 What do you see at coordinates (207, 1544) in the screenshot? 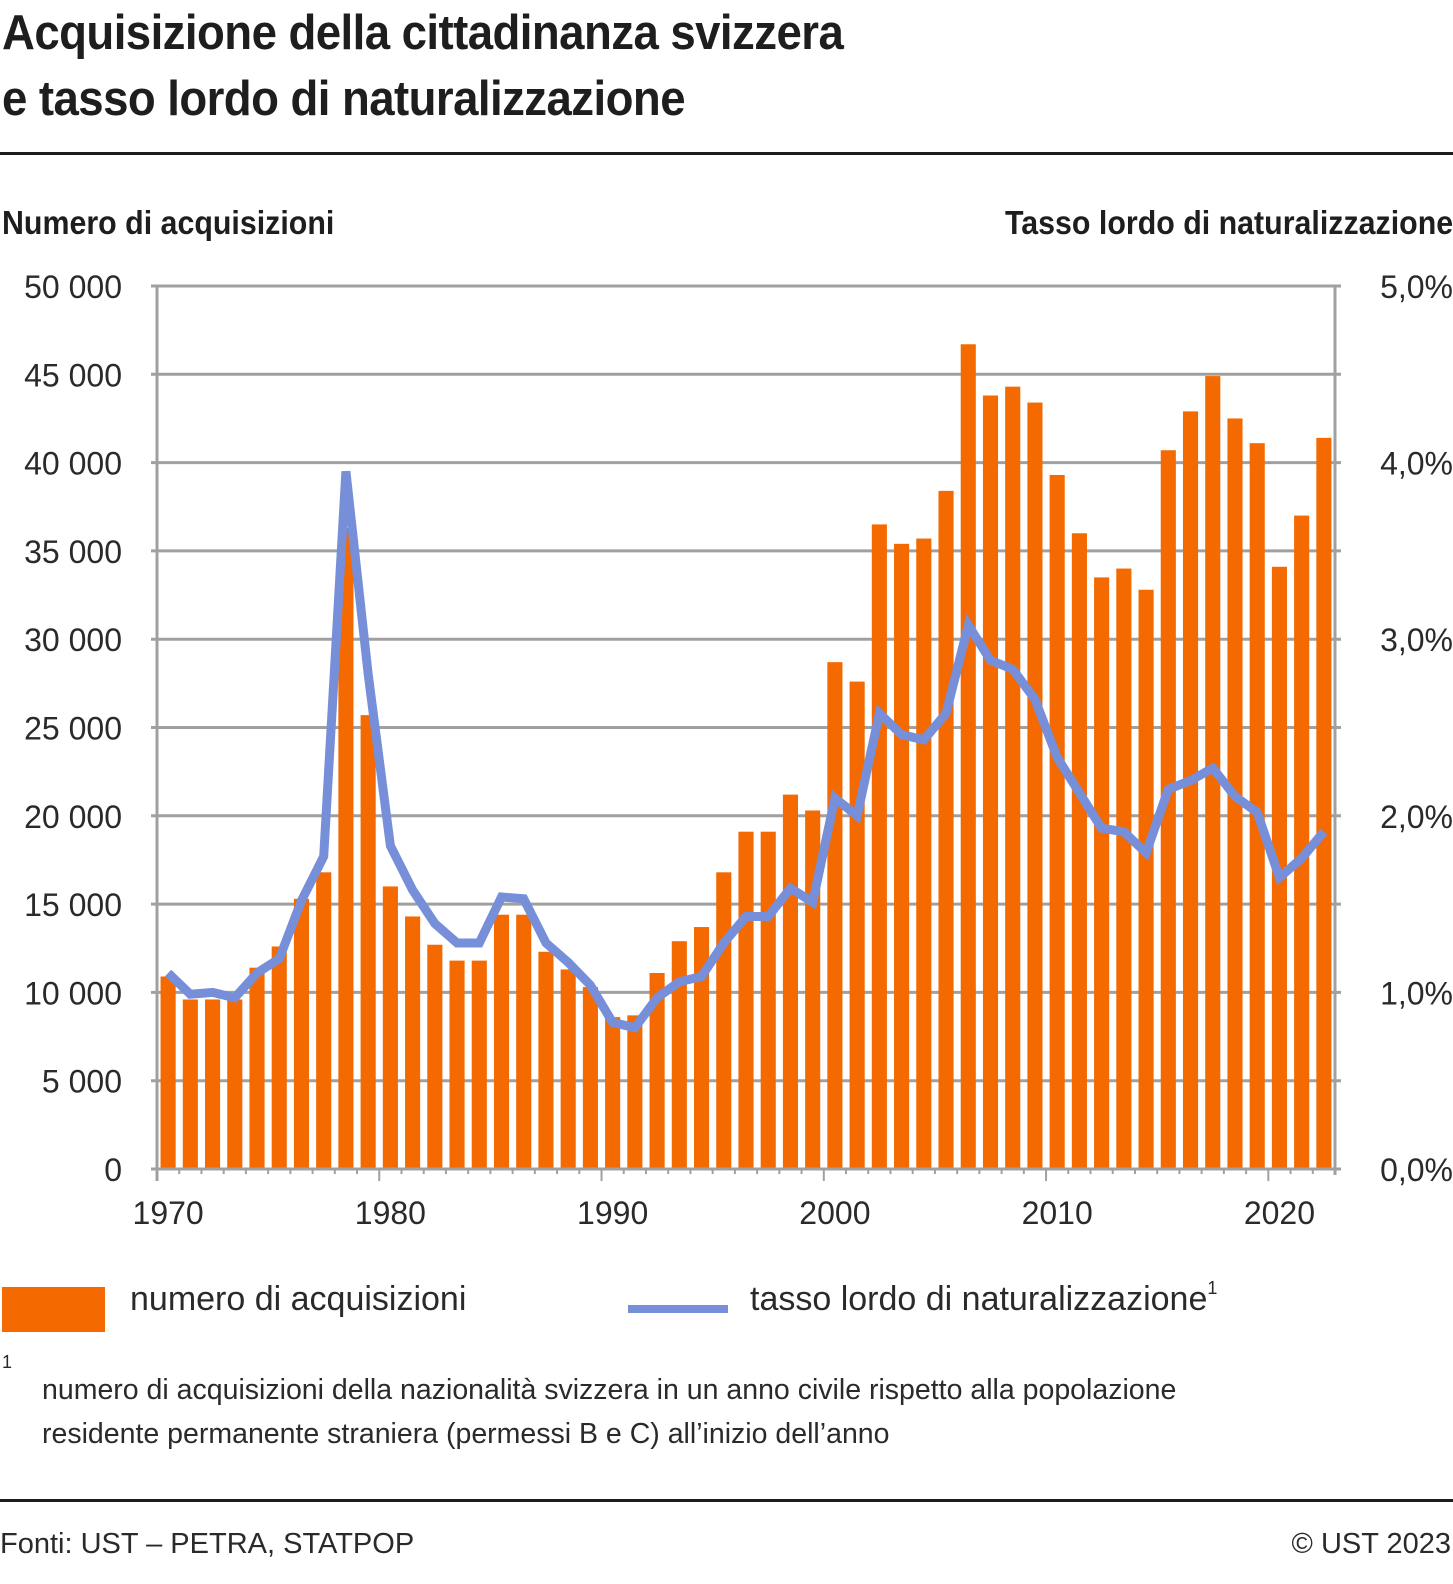
I see `source-text: Fonti: UST – PETRA, STATPOP` at bounding box center [207, 1544].